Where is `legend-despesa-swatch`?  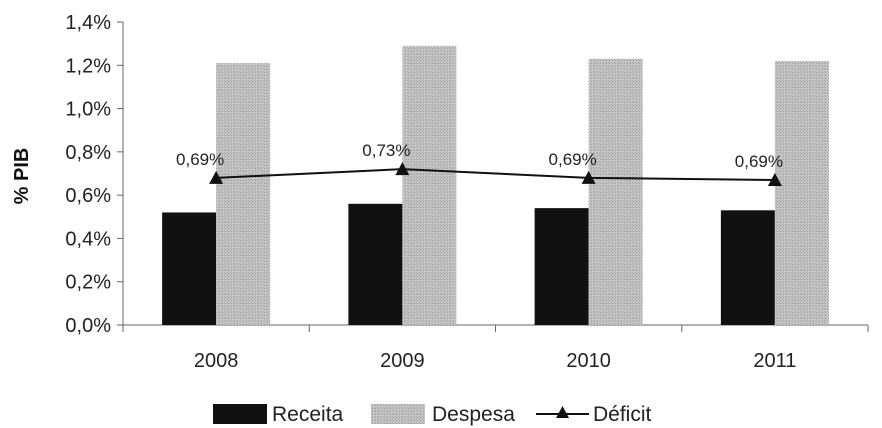 legend-despesa-swatch is located at coordinates (398, 414).